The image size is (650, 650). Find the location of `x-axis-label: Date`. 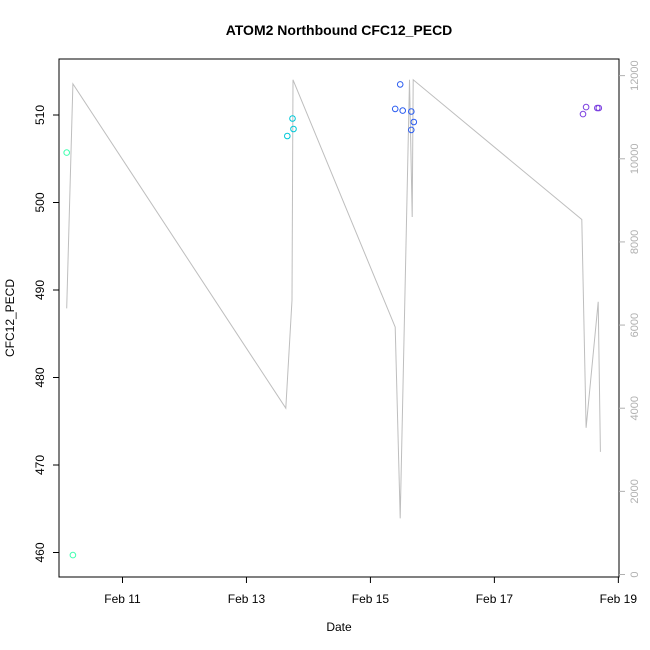

x-axis-label: Date is located at coordinates (339, 627).